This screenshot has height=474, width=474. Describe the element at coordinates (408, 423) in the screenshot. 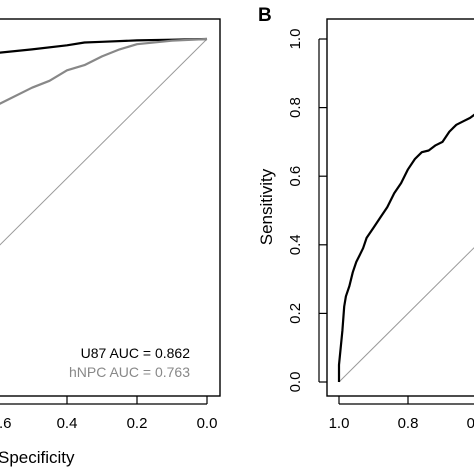

I see `panel-b-x-tick-label: 0.8` at that location.